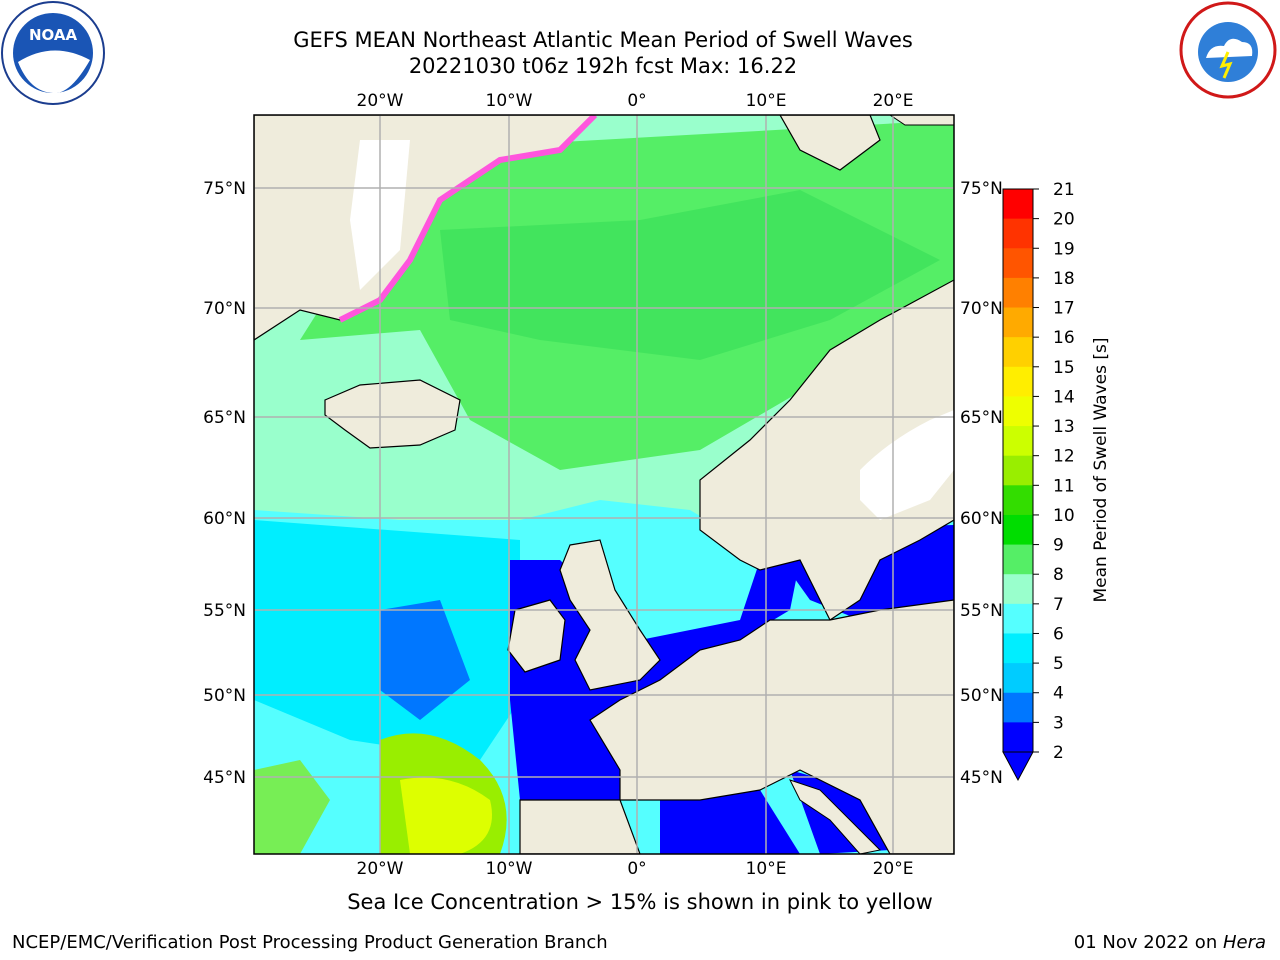 The image size is (1280, 960). What do you see at coordinates (1058, 634) in the screenshot?
I see `colorbar-tick-label: 6` at bounding box center [1058, 634].